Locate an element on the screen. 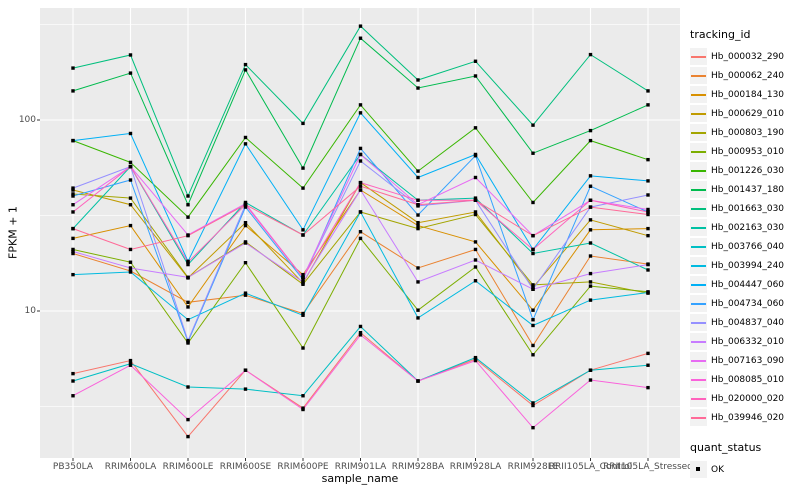  x-tick-label: RRIM928LA is located at coordinates (475, 467).